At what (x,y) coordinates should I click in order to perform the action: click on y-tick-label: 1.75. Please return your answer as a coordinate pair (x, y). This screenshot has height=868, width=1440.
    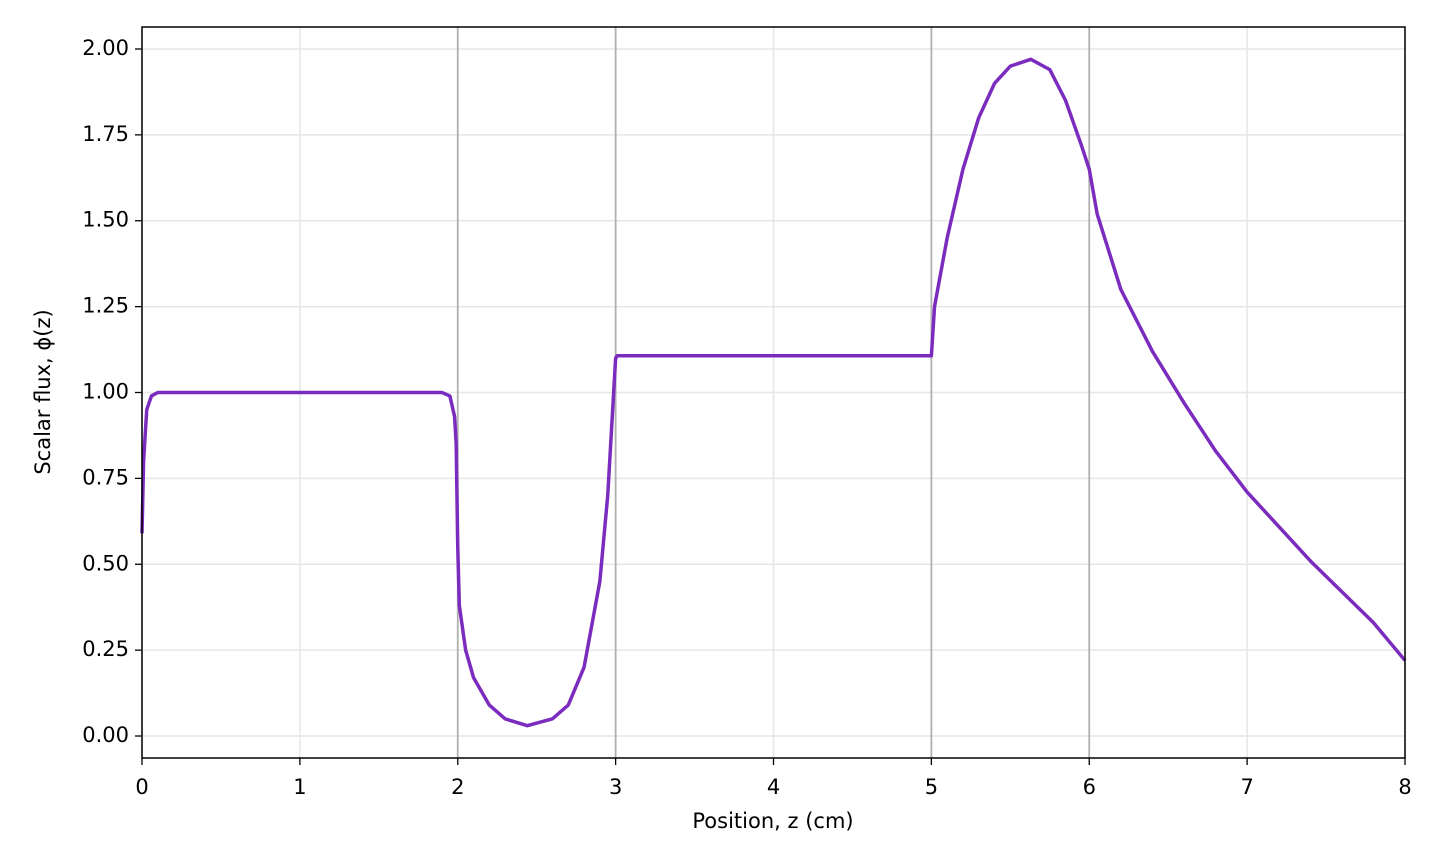
    Looking at the image, I should click on (105, 134).